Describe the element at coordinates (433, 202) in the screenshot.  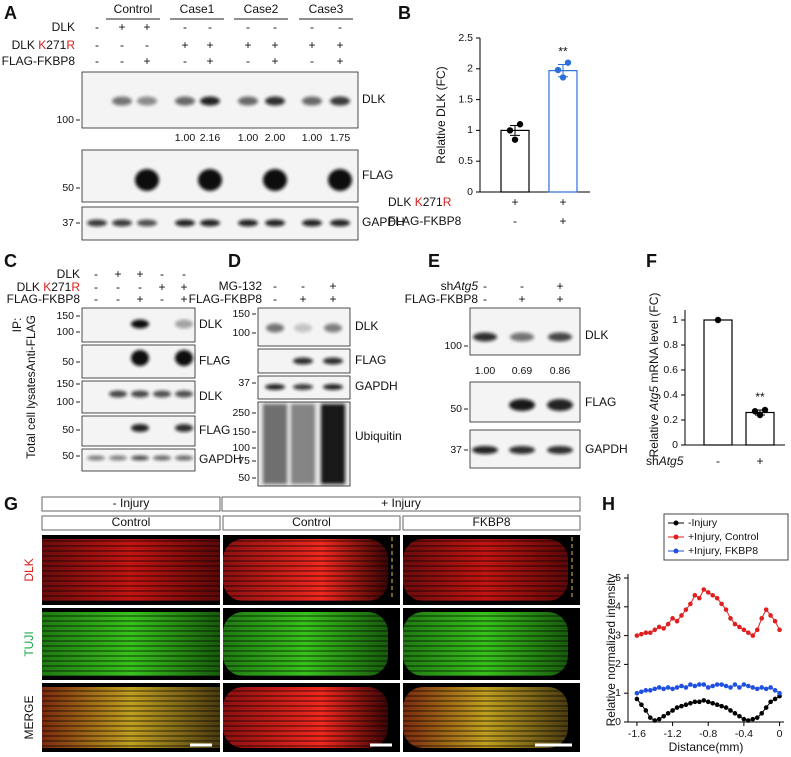
I see `row-label-part: 271` at that location.